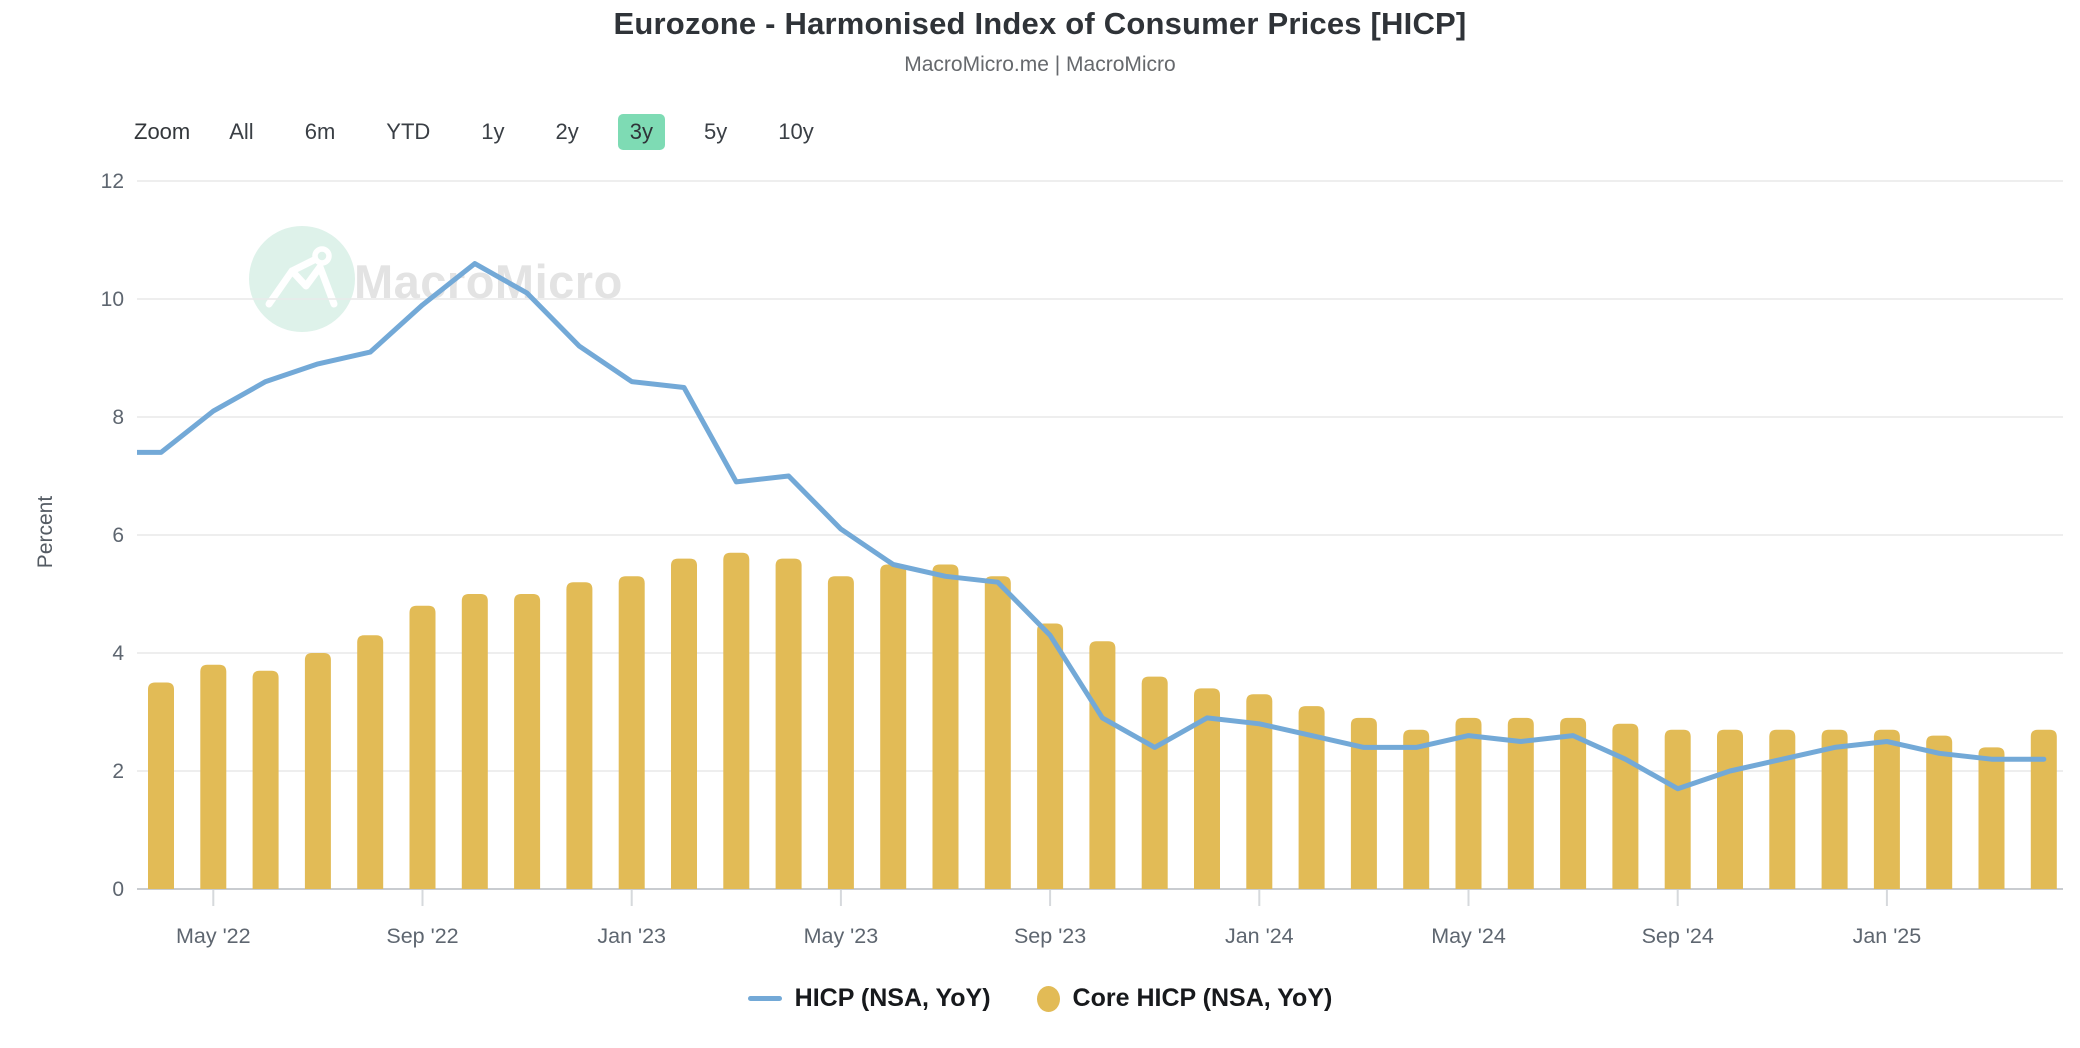  Describe the element at coordinates (118, 535) in the screenshot. I see `y-tick-label: 6` at that location.